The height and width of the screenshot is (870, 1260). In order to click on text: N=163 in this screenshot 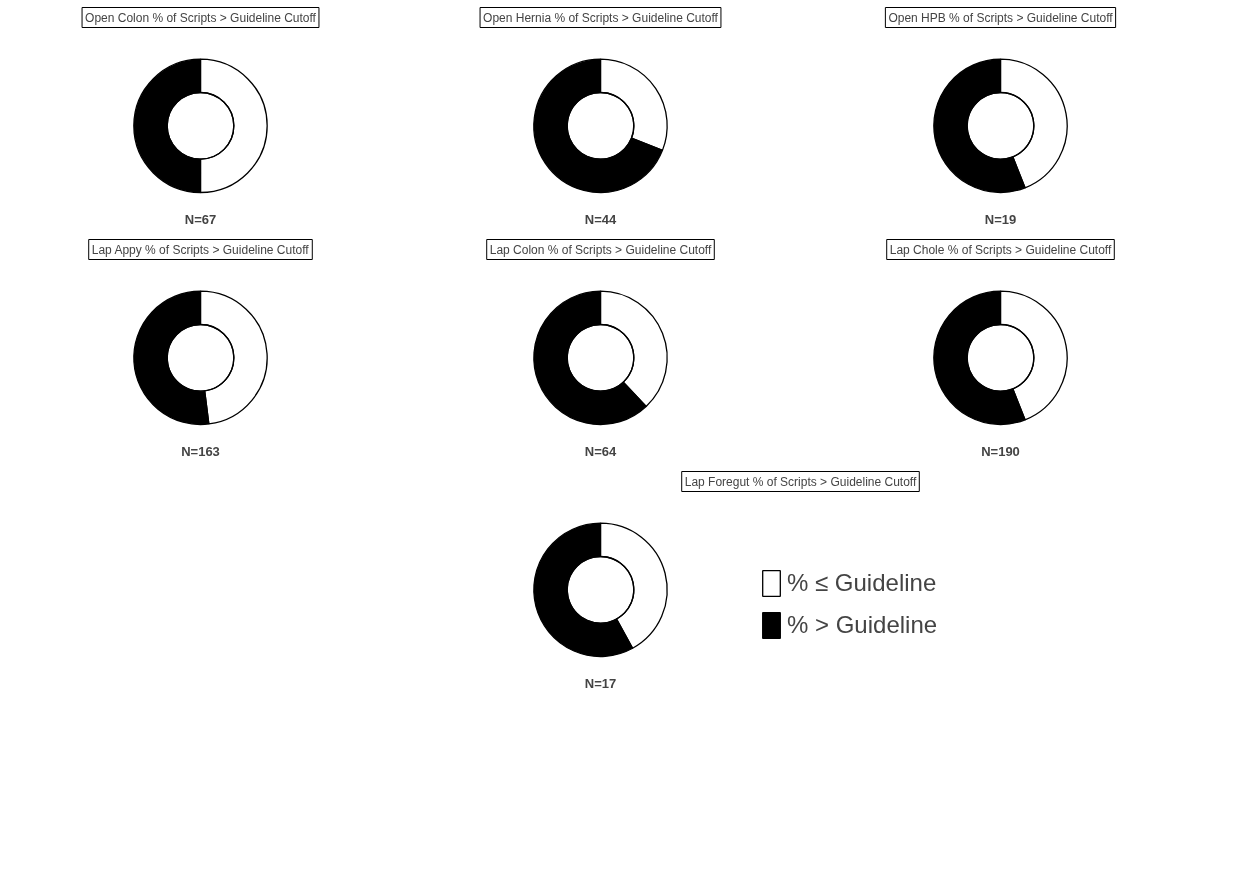, I will do `click(200, 451)`.